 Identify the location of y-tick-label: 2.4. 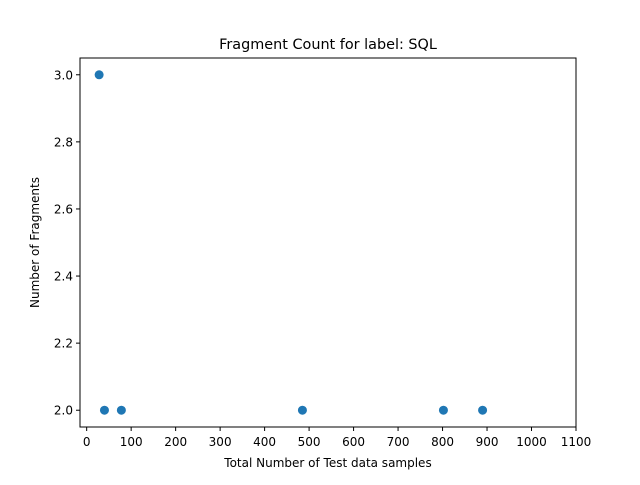
(63, 277).